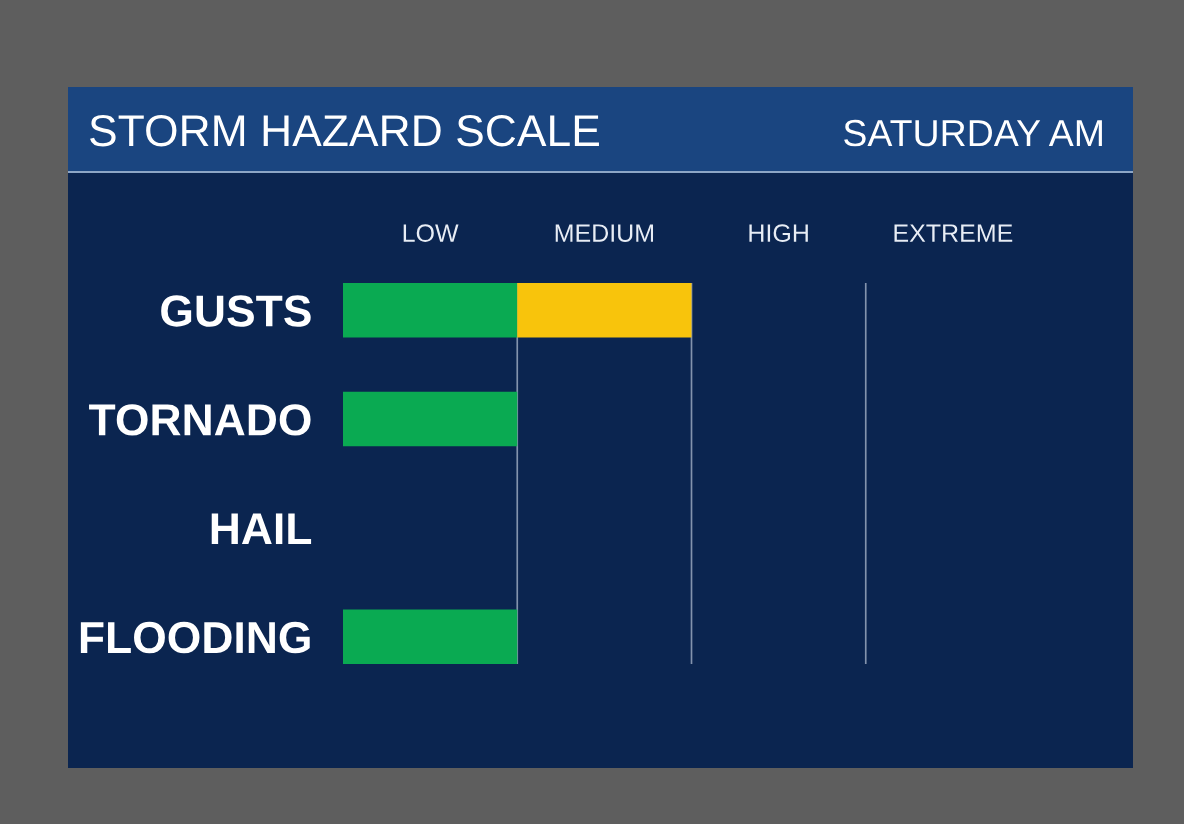 This screenshot has height=824, width=1184. What do you see at coordinates (195, 637) in the screenshot?
I see `y-tick-label: FLOODING` at bounding box center [195, 637].